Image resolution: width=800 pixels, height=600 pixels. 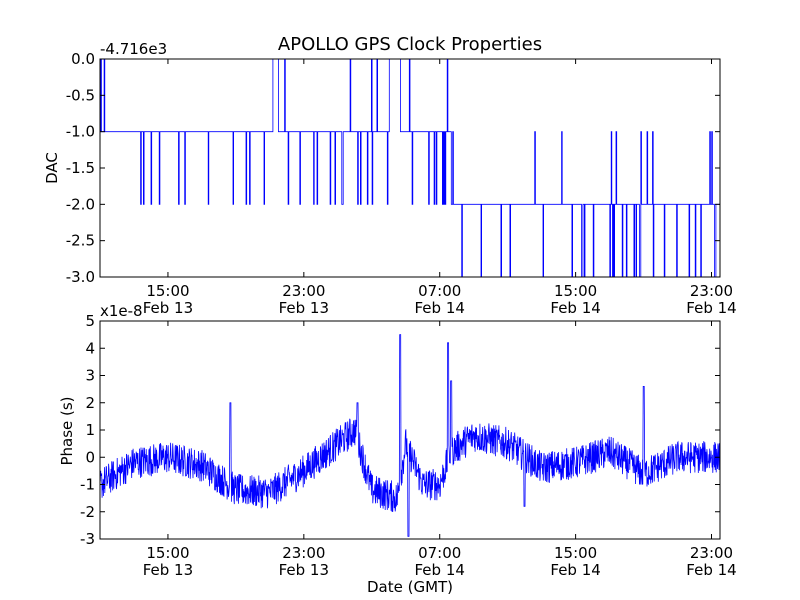 What do you see at coordinates (410, 44) in the screenshot?
I see `chart-title: APOLLO GPS Clock Properties` at bounding box center [410, 44].